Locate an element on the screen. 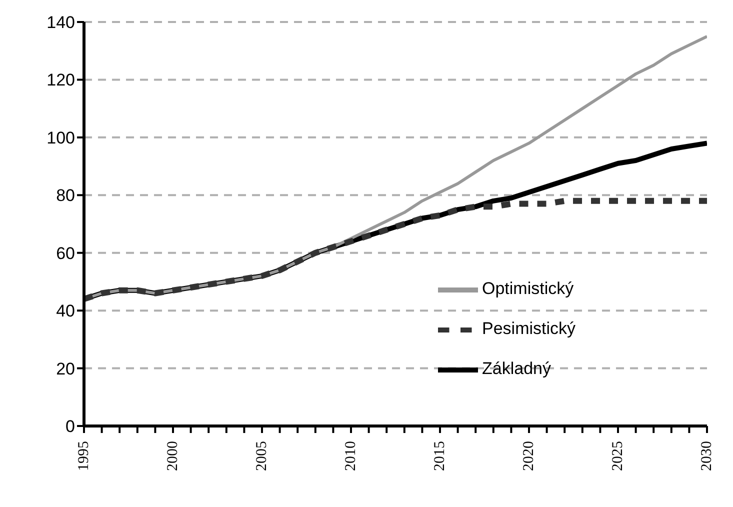  x-tick-label: 2025 is located at coordinates (618, 456).